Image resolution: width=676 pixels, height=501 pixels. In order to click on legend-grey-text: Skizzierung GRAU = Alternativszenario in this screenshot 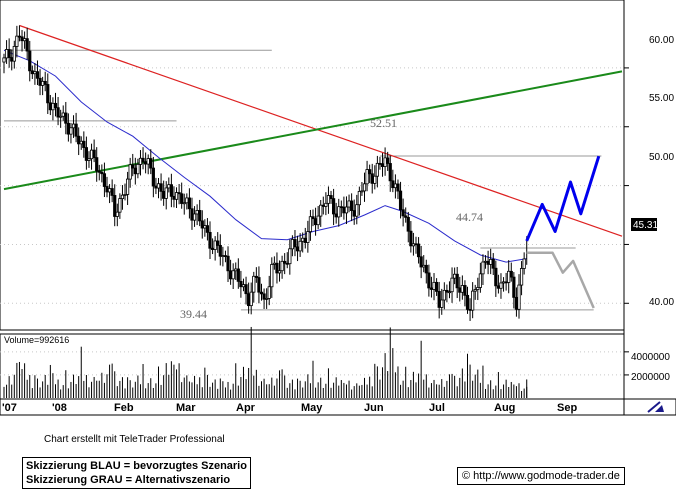, I will do `click(128, 480)`.